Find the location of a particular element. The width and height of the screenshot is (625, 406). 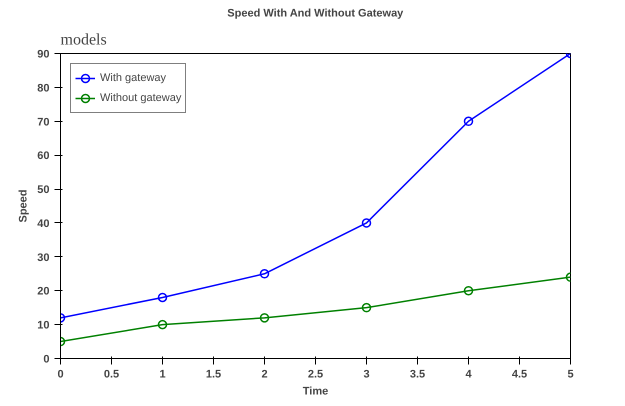

x-tick-label: 5 is located at coordinates (570, 374).